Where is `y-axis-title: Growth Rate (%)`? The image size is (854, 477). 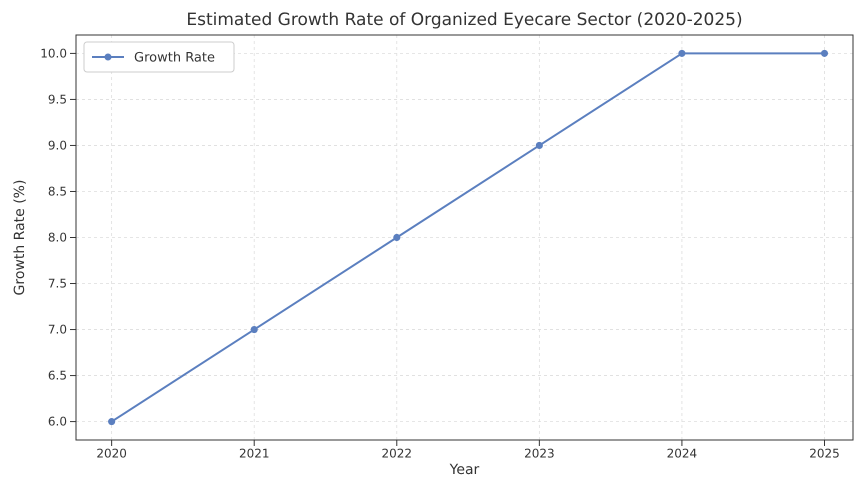
y-axis-title: Growth Rate (%) is located at coordinates (20, 238).